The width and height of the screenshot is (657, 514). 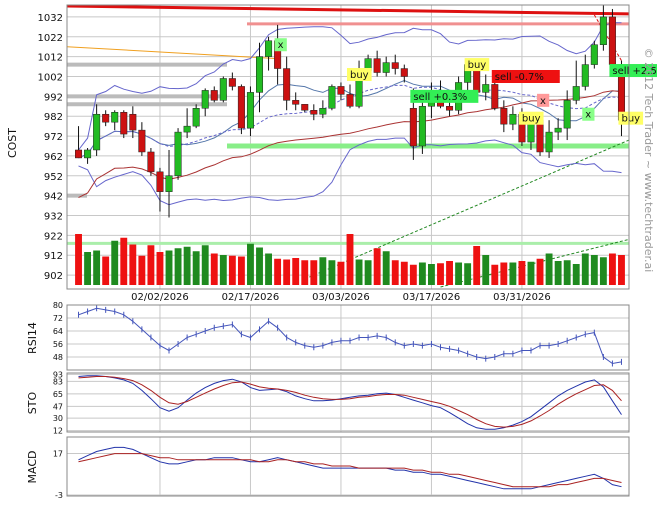 I want to click on price-ytick-label: 972, so click(x=53, y=137).